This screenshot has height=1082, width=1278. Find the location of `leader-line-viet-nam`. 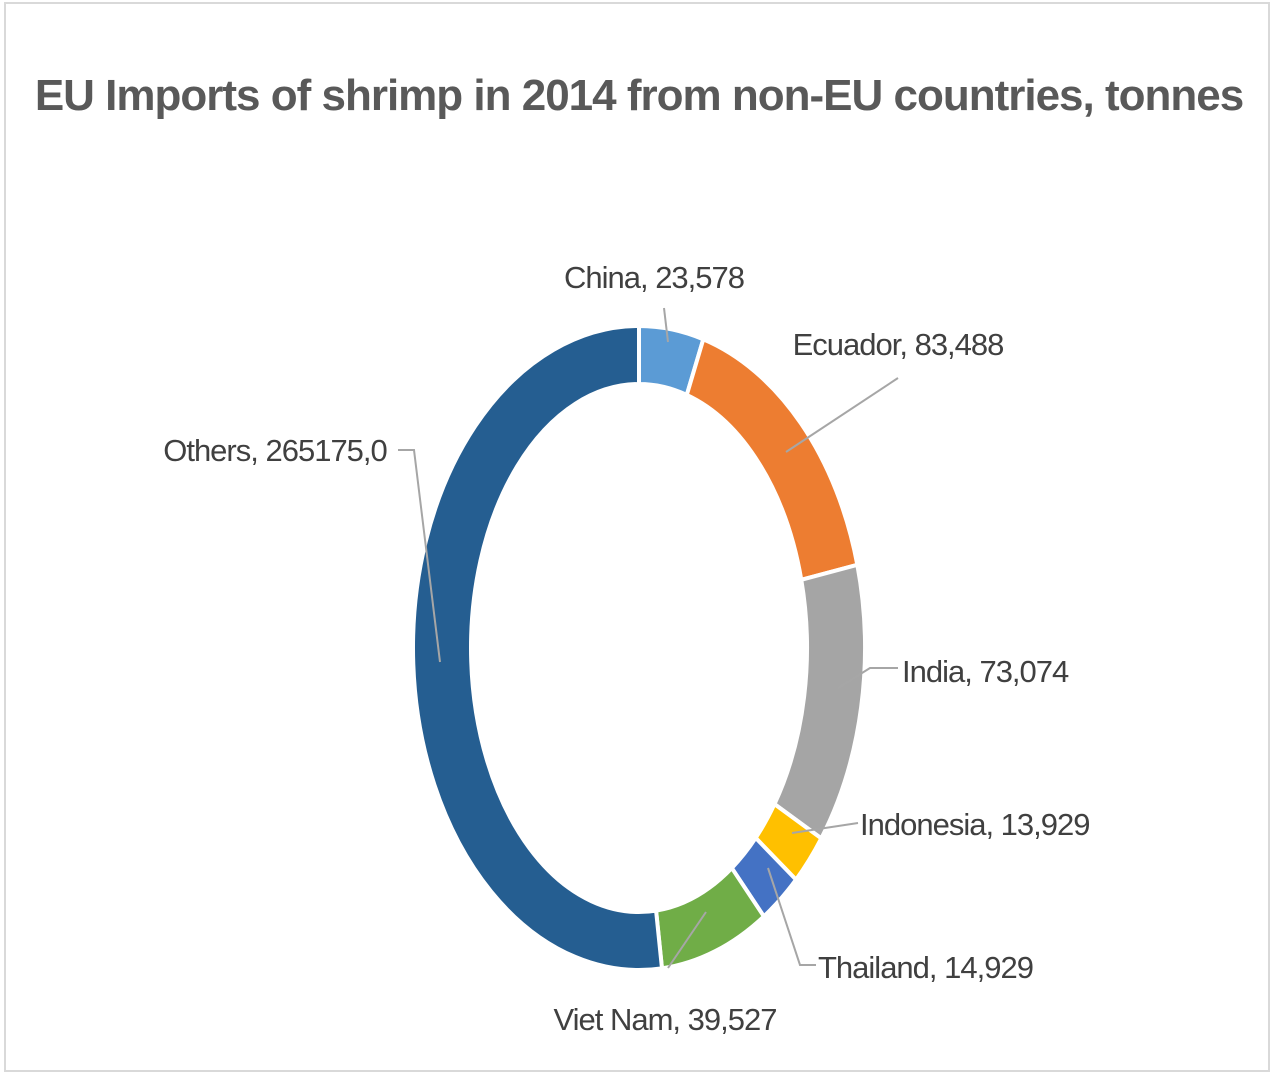

leader-line-viet-nam is located at coordinates (687, 940).